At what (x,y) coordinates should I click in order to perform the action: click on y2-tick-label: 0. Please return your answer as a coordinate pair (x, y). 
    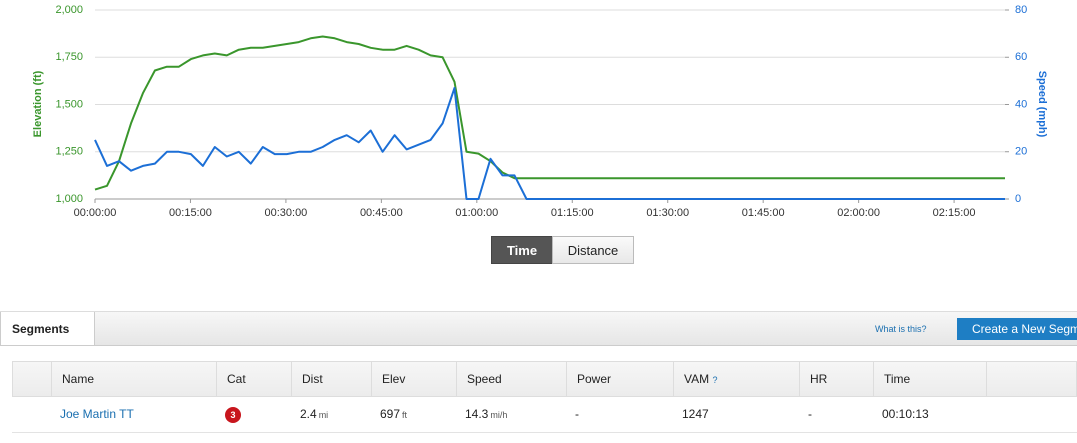
    Looking at the image, I should click on (1018, 199).